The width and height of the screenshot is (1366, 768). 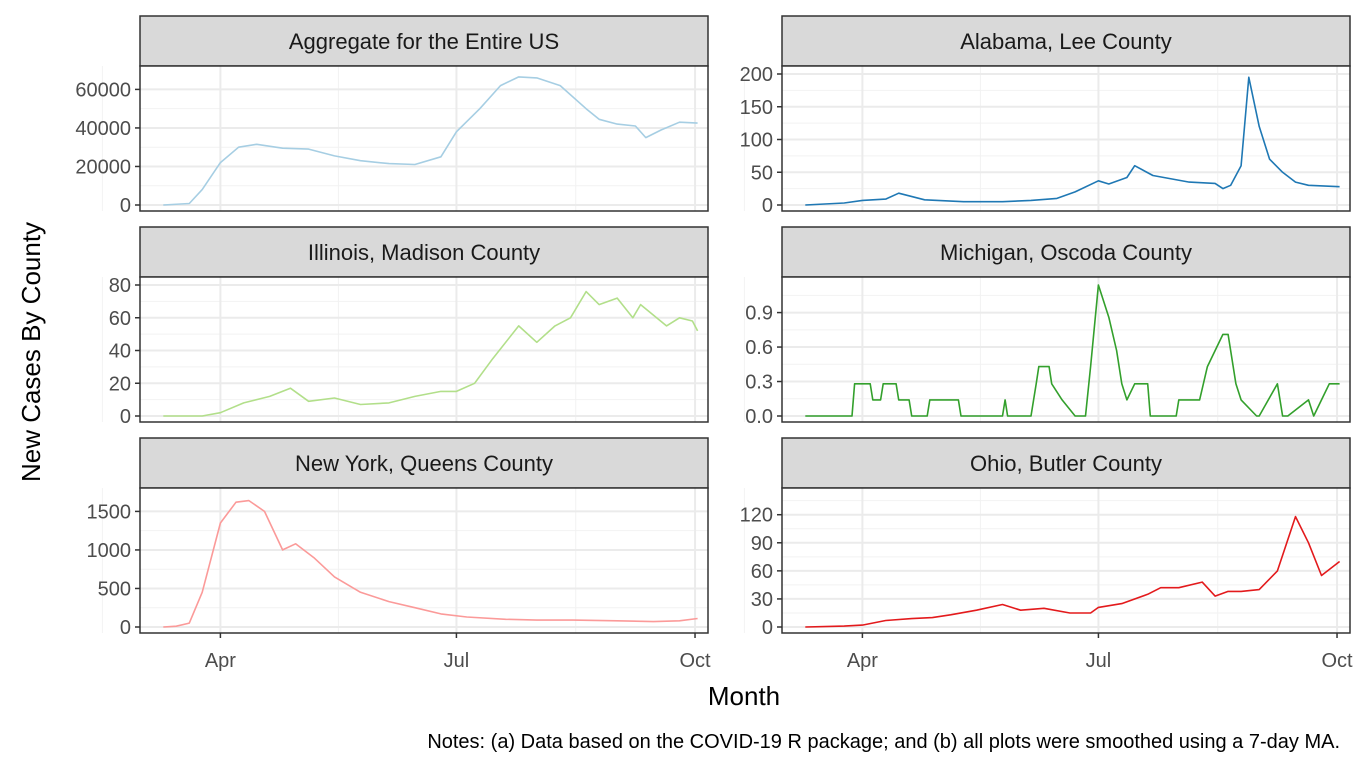 What do you see at coordinates (756, 141) in the screenshot?
I see `y-tick-label: 100` at bounding box center [756, 141].